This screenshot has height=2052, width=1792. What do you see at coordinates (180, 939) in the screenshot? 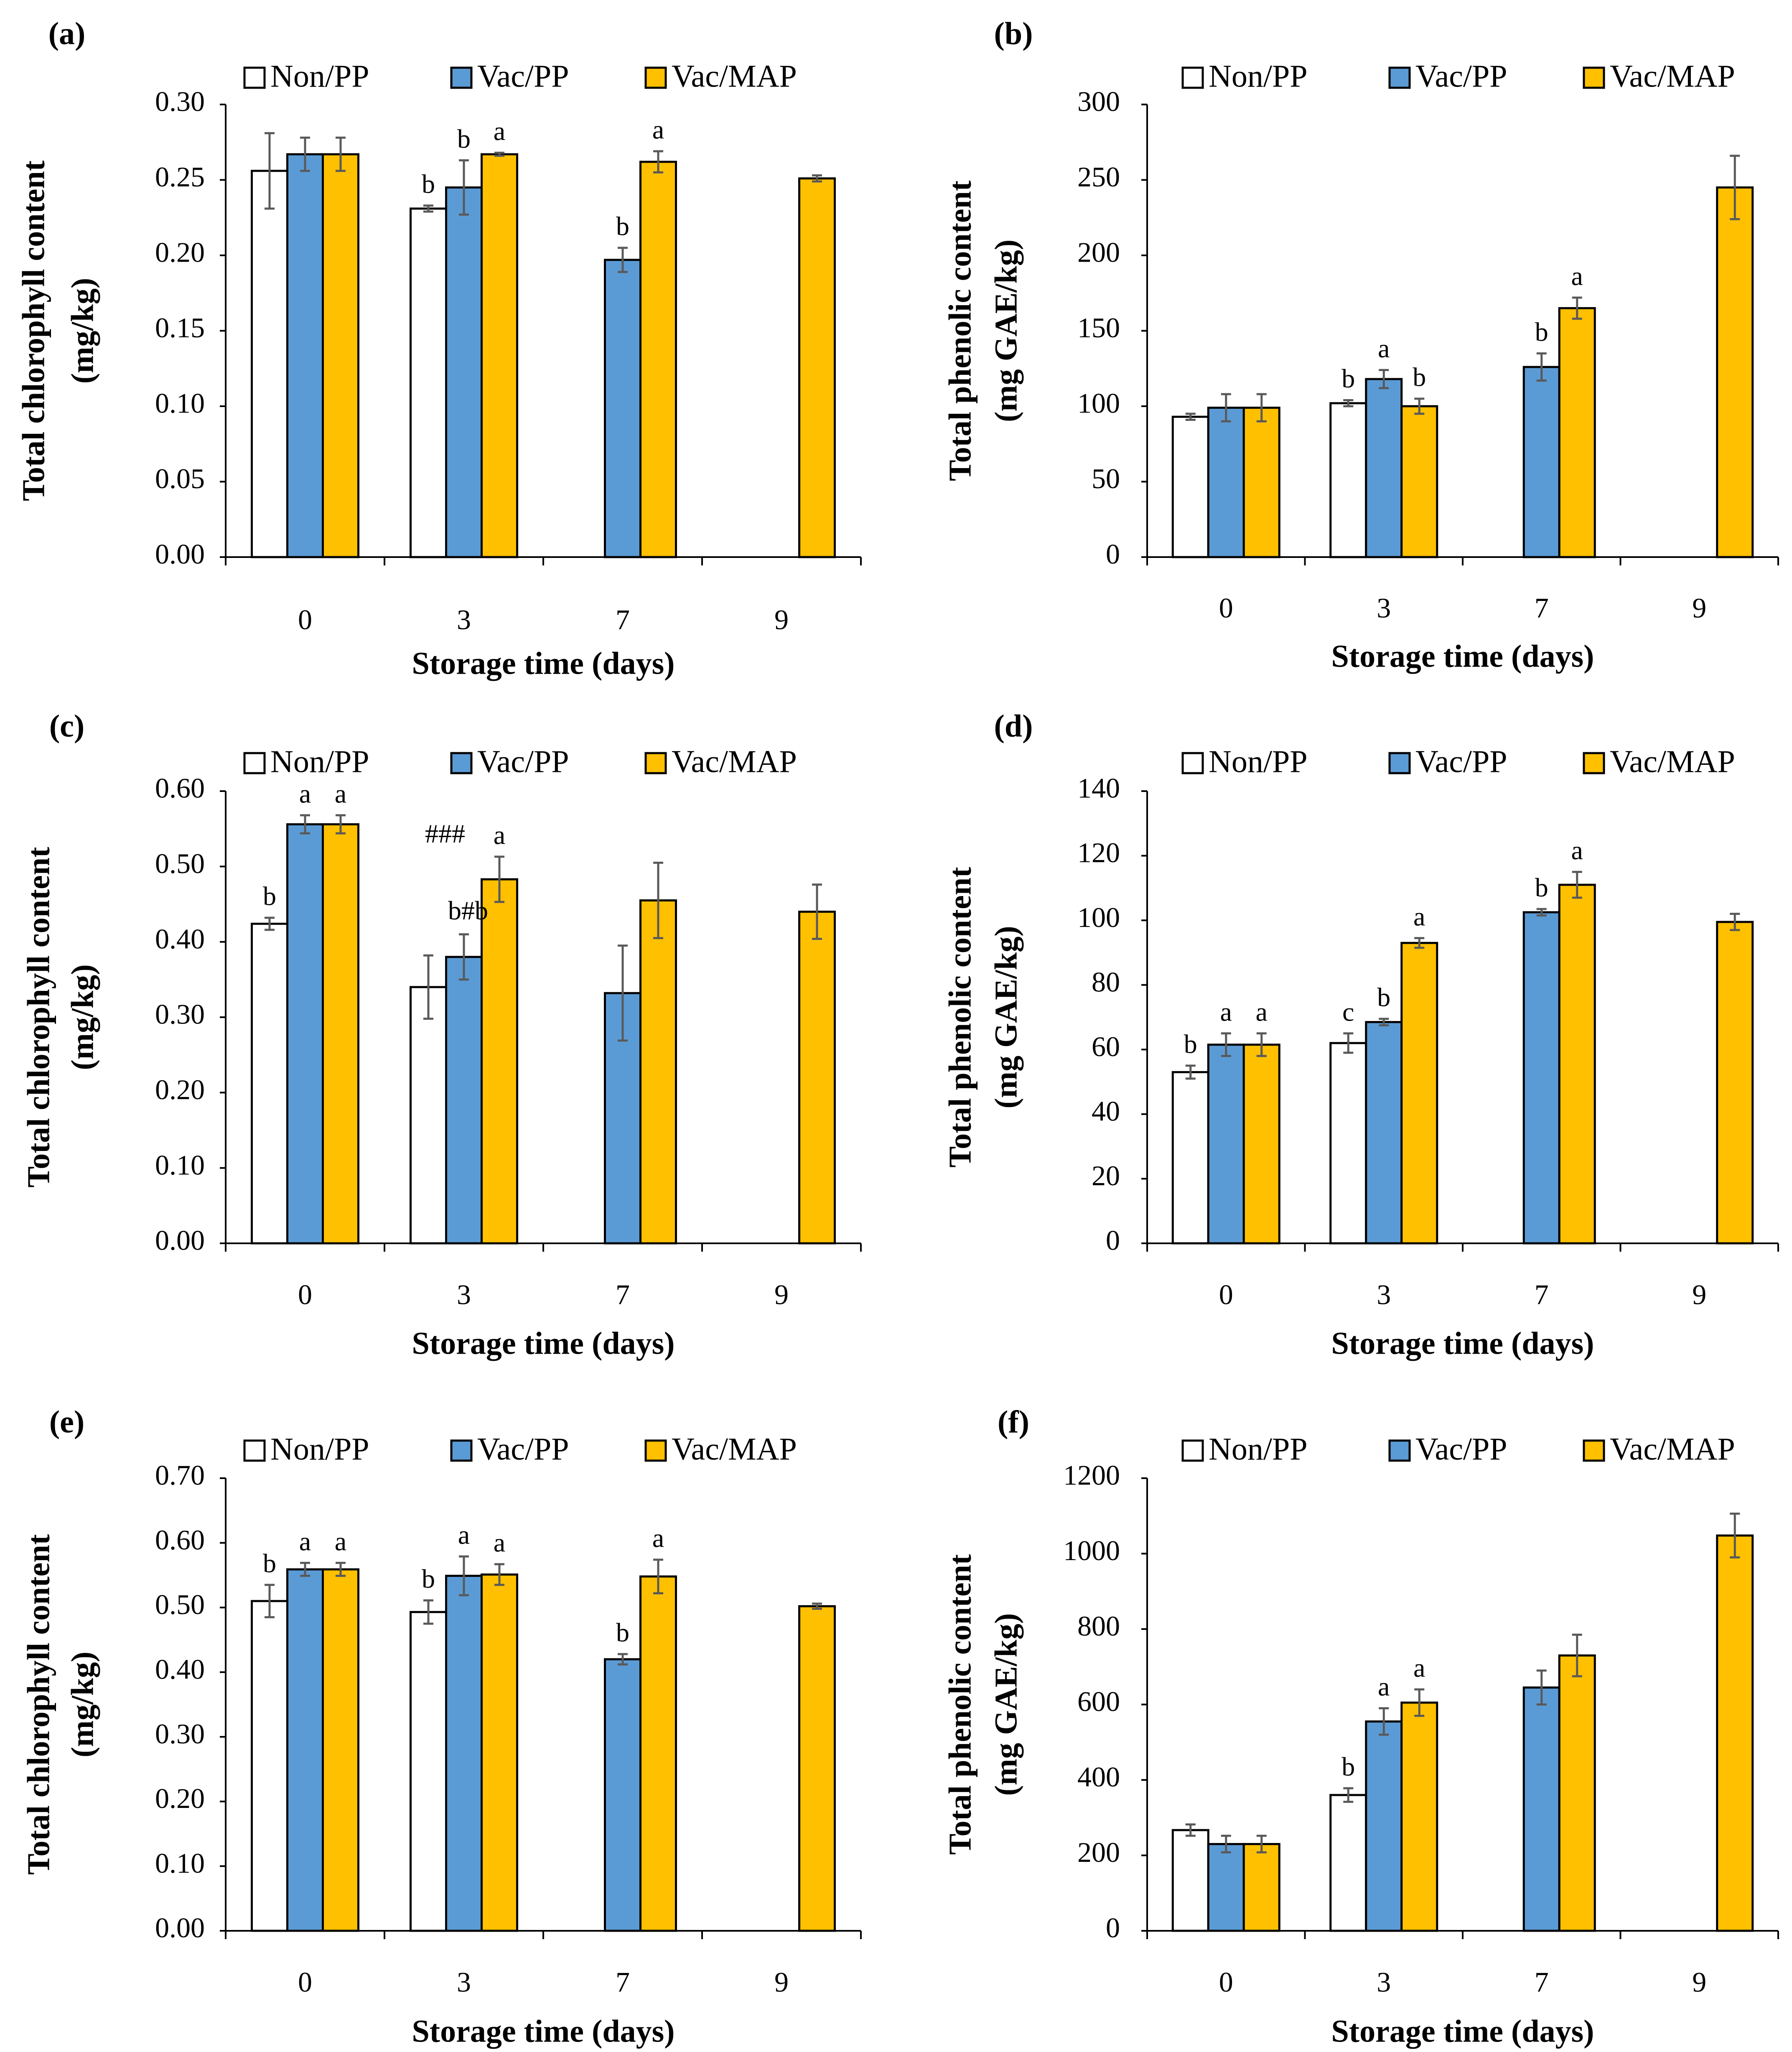
I see `y-tick-label: 0.40` at bounding box center [180, 939].